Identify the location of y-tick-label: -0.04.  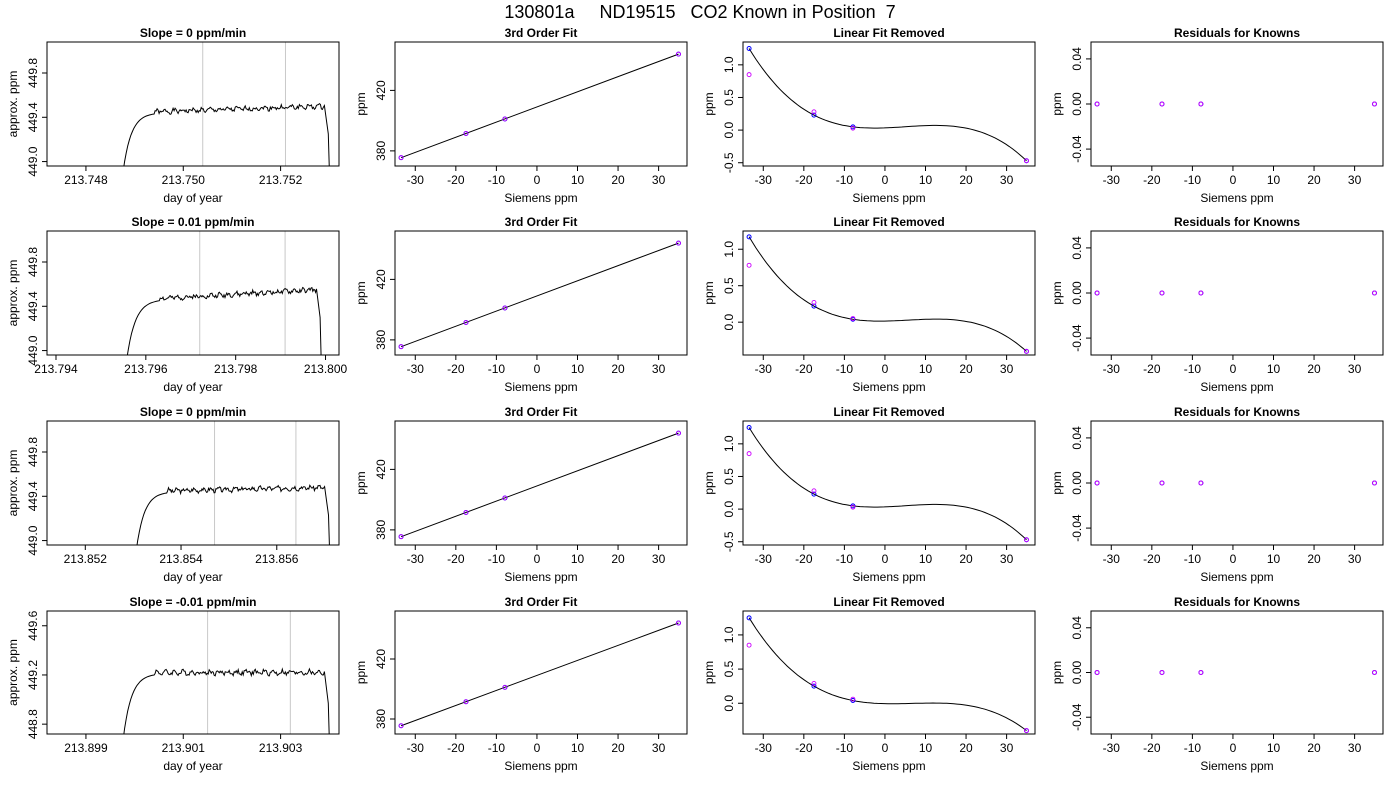
(1077, 717).